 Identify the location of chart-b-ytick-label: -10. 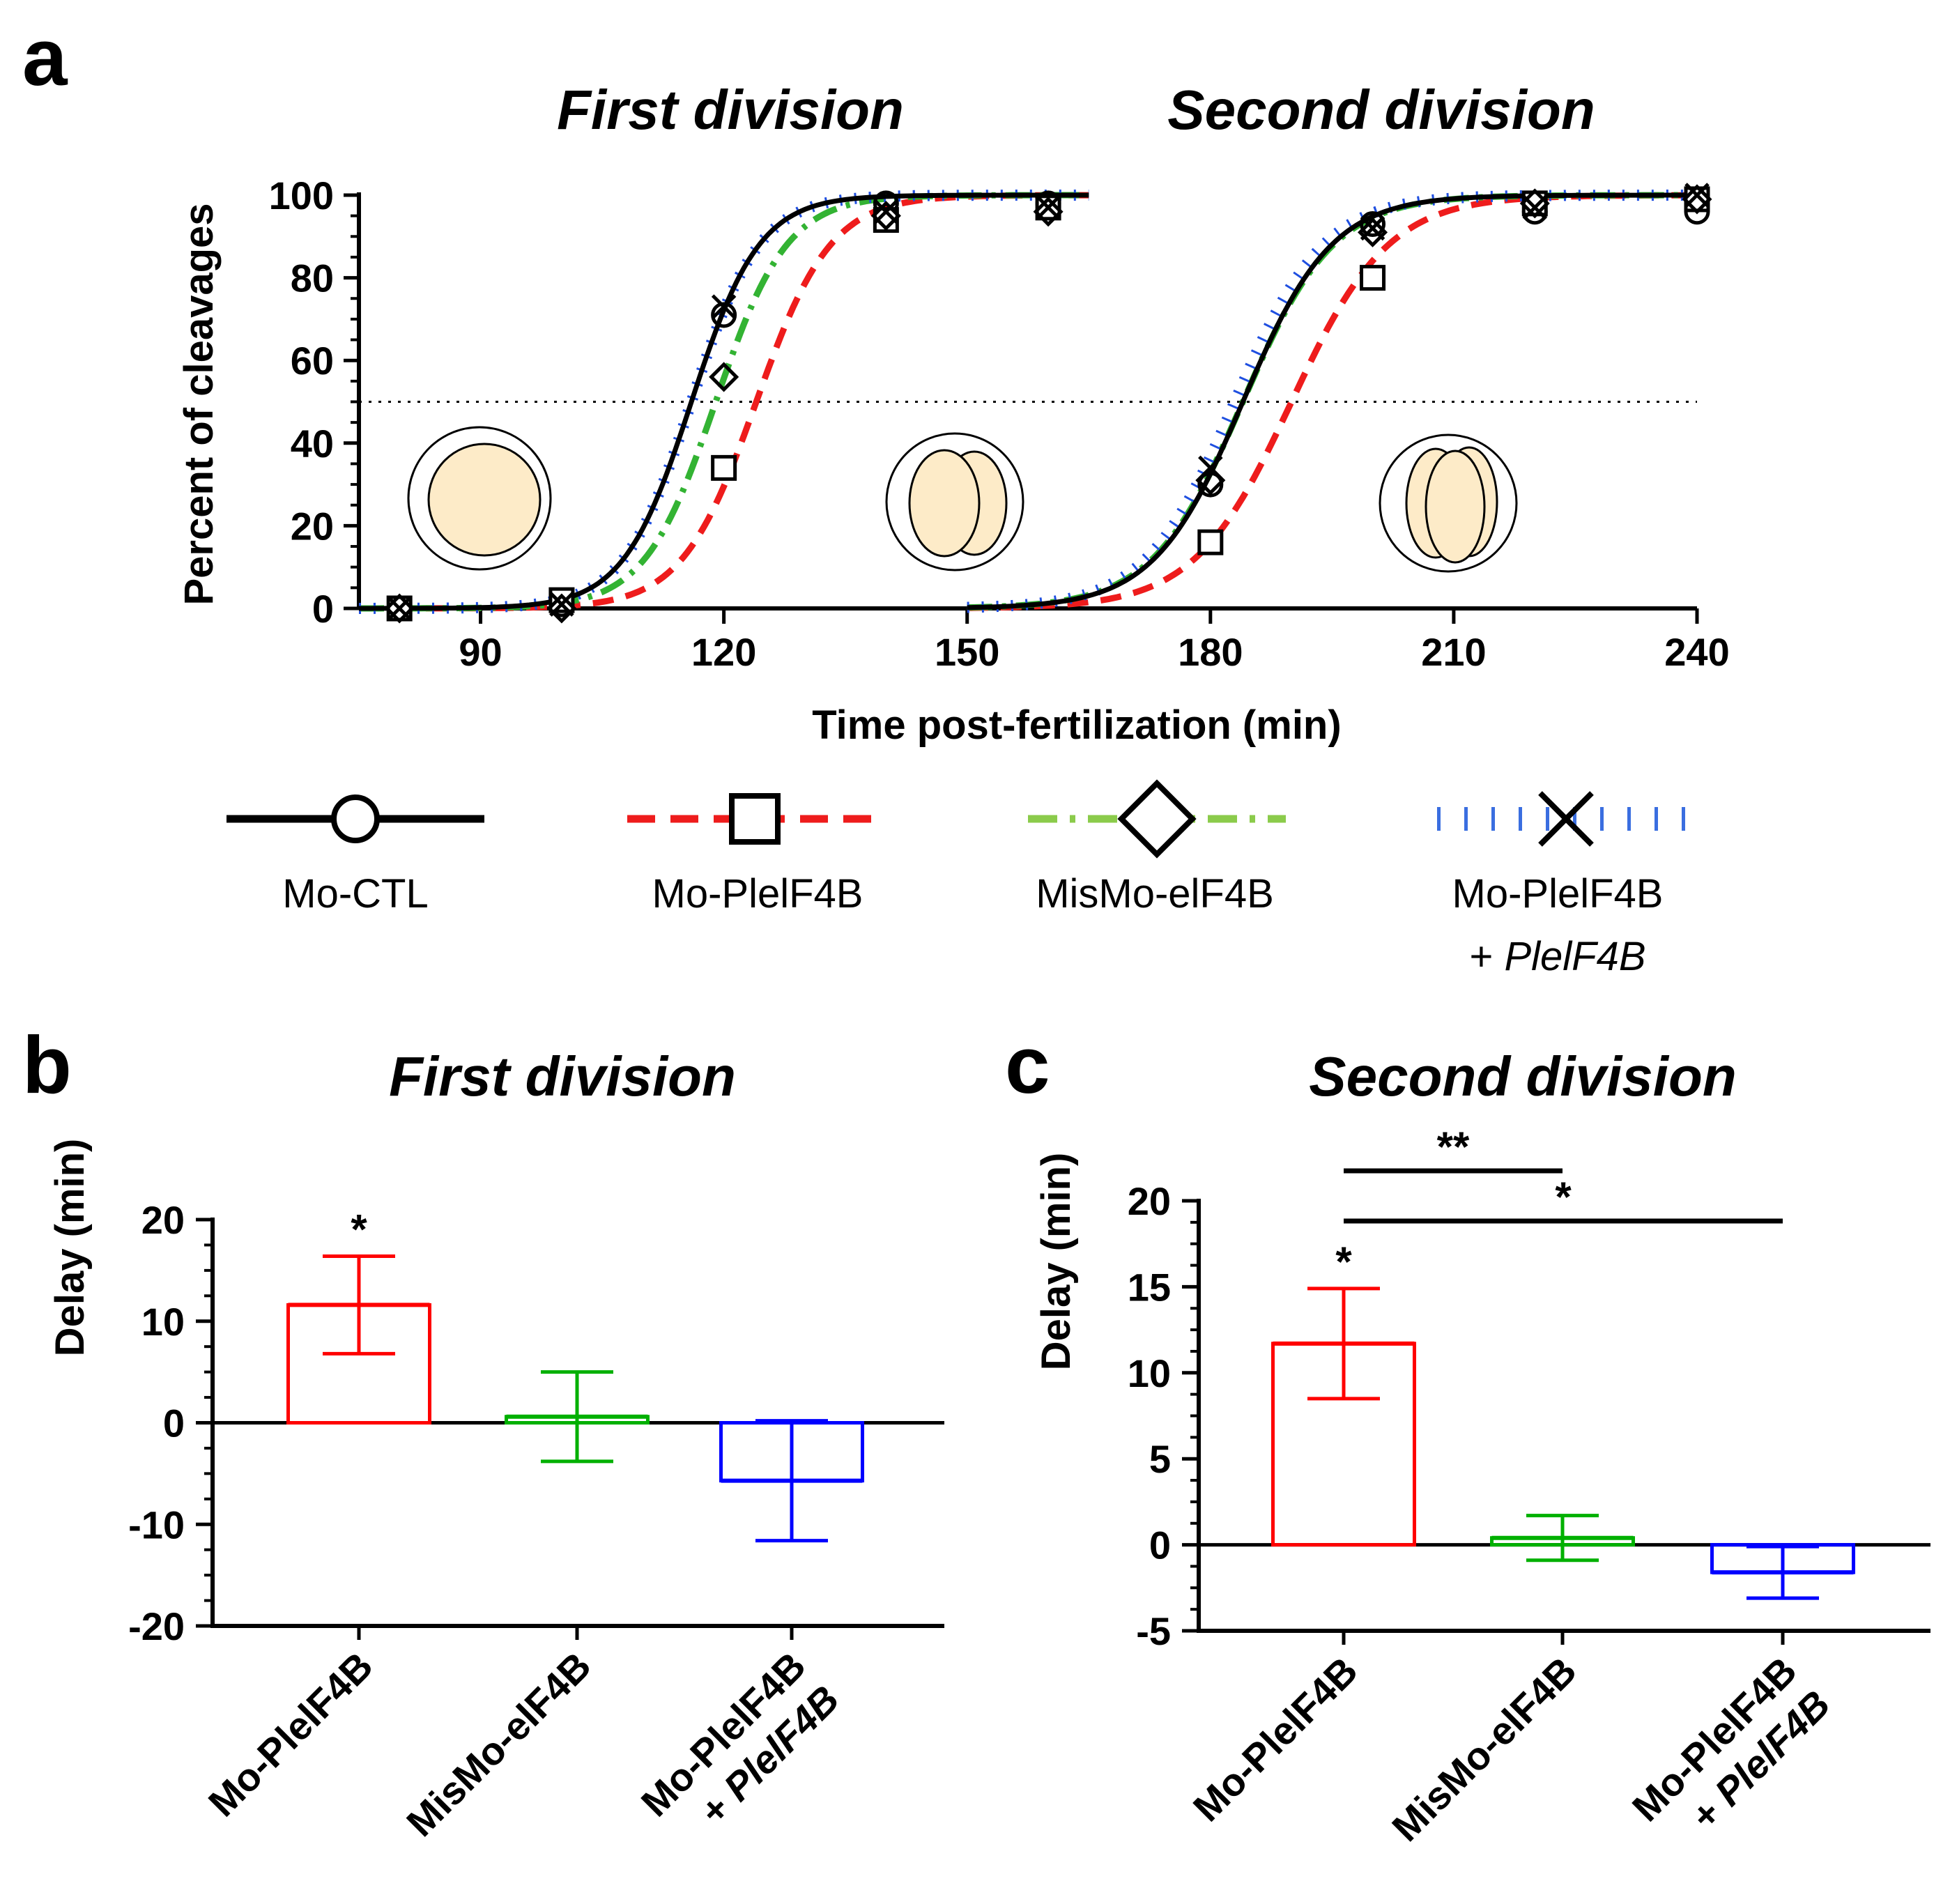
(156, 1525).